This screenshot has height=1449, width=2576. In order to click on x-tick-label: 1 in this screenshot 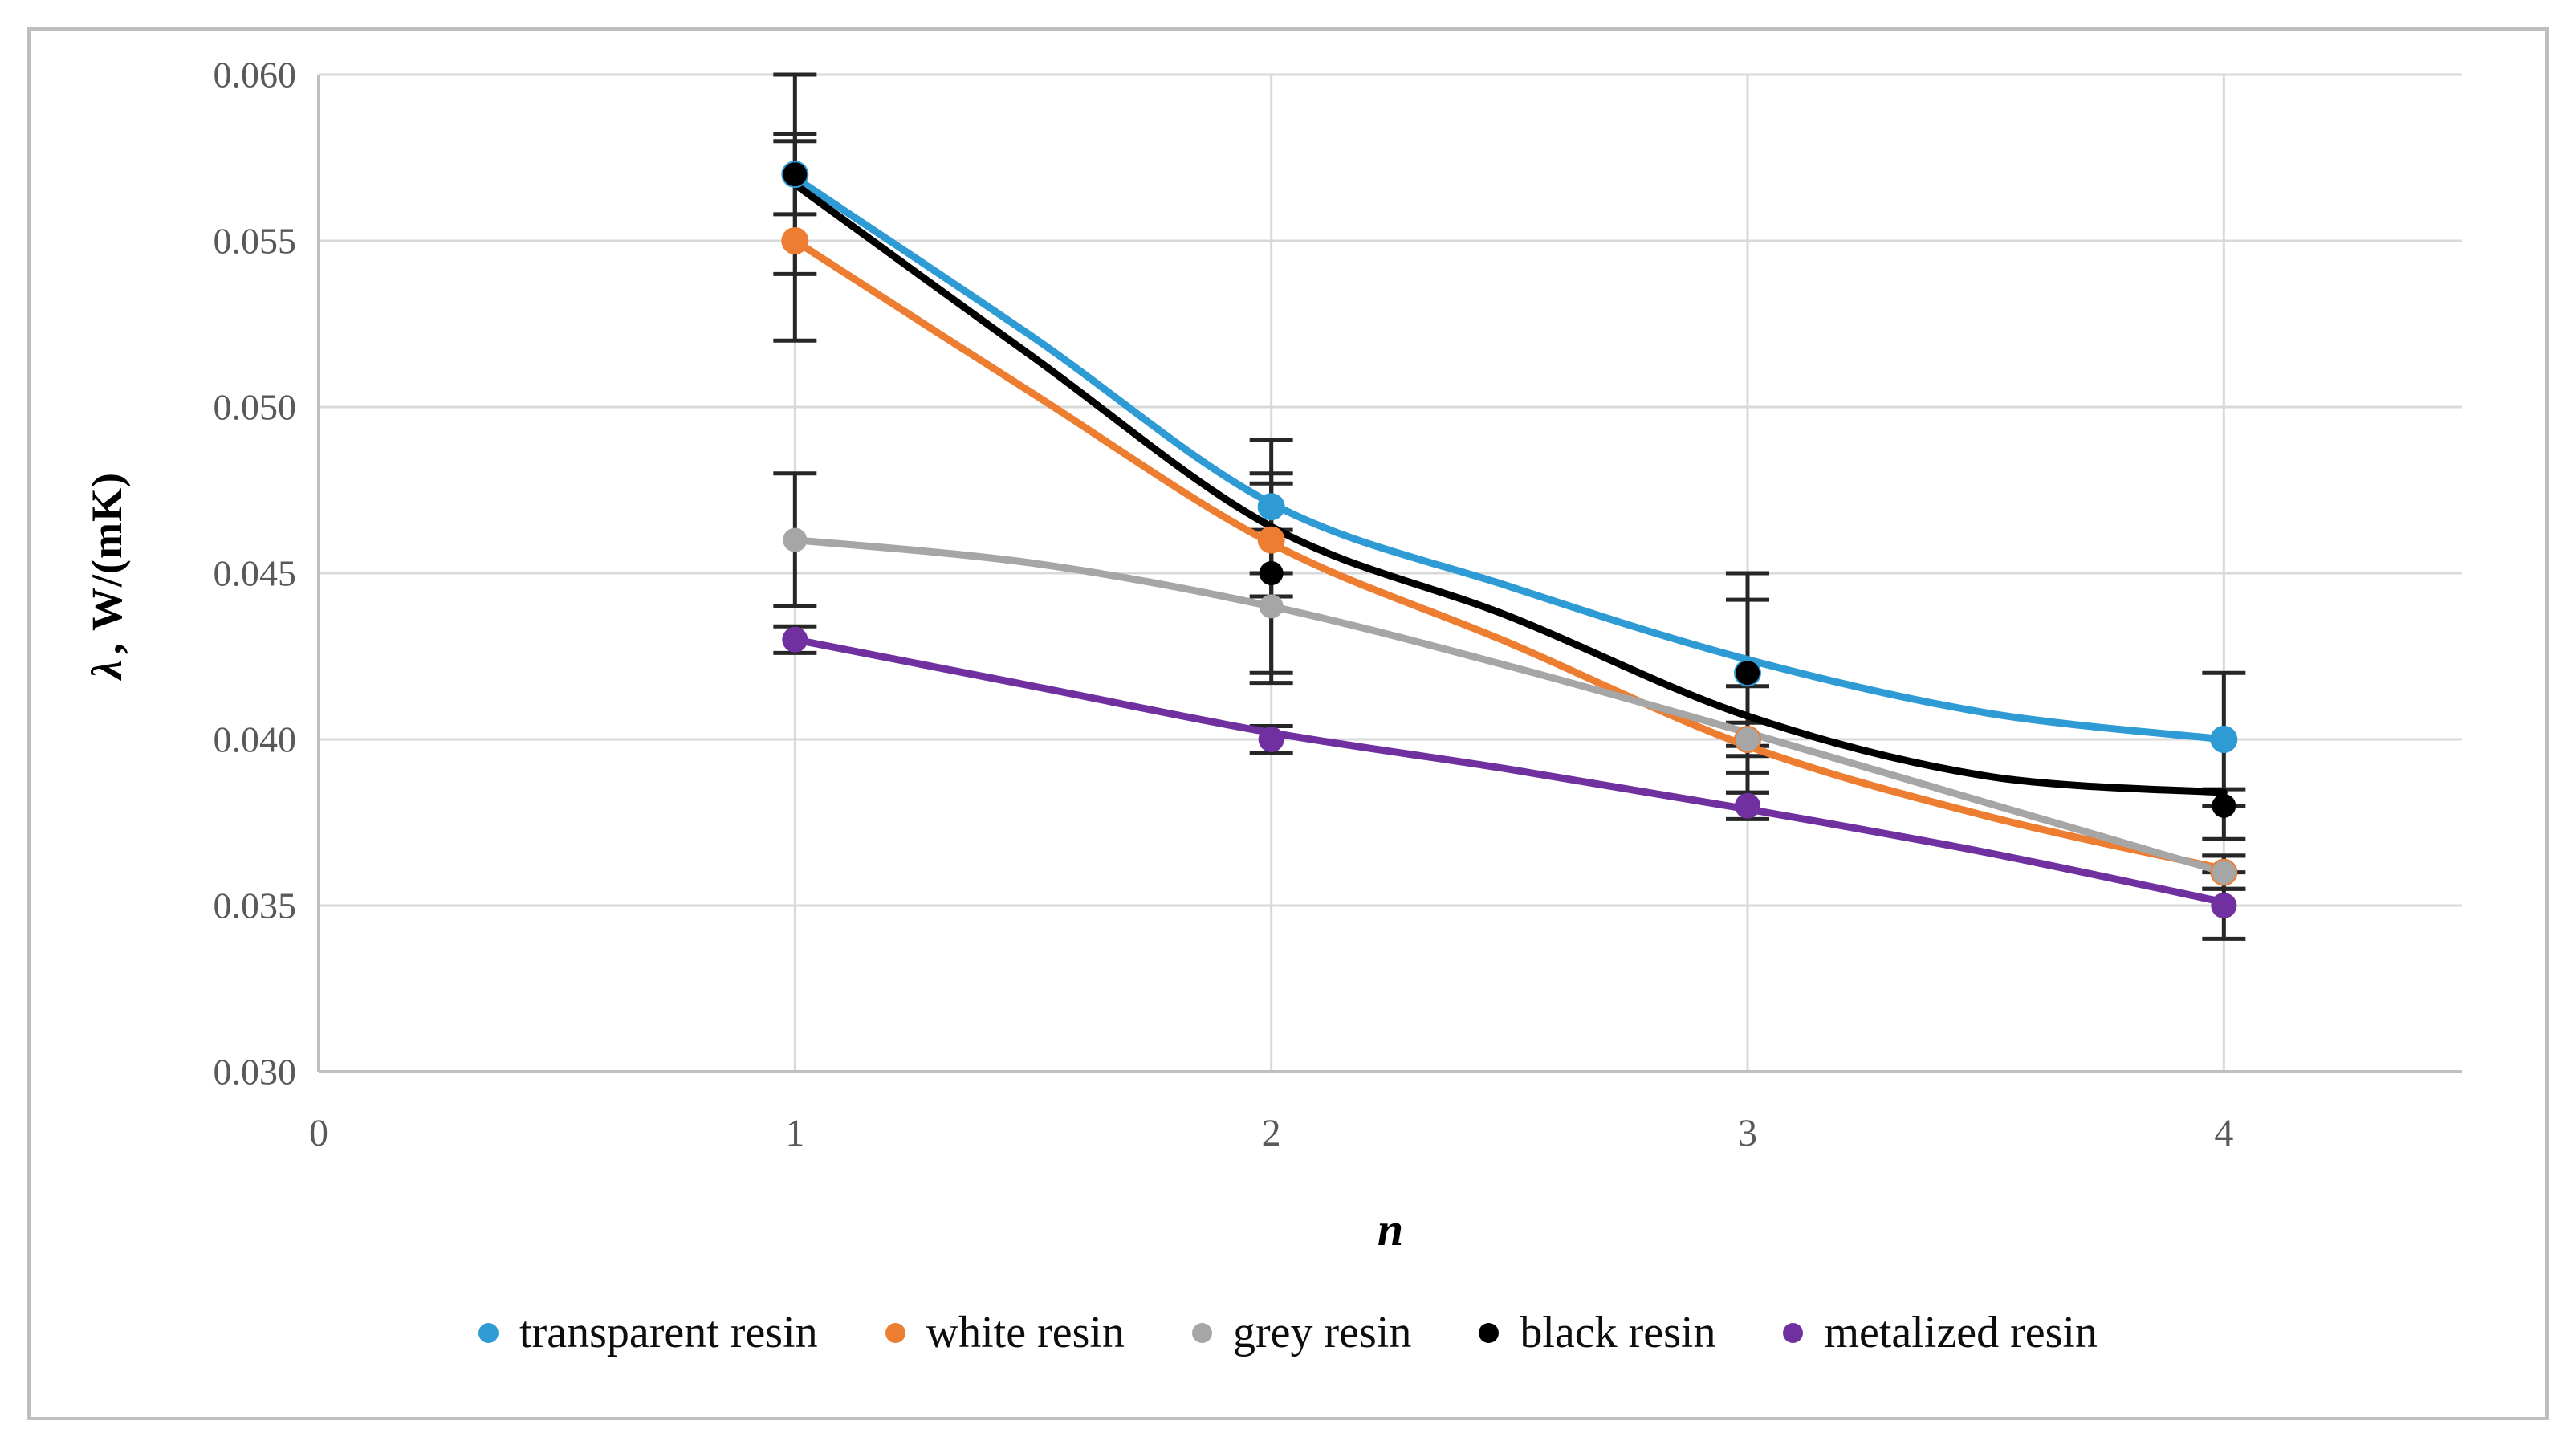, I will do `click(795, 1133)`.